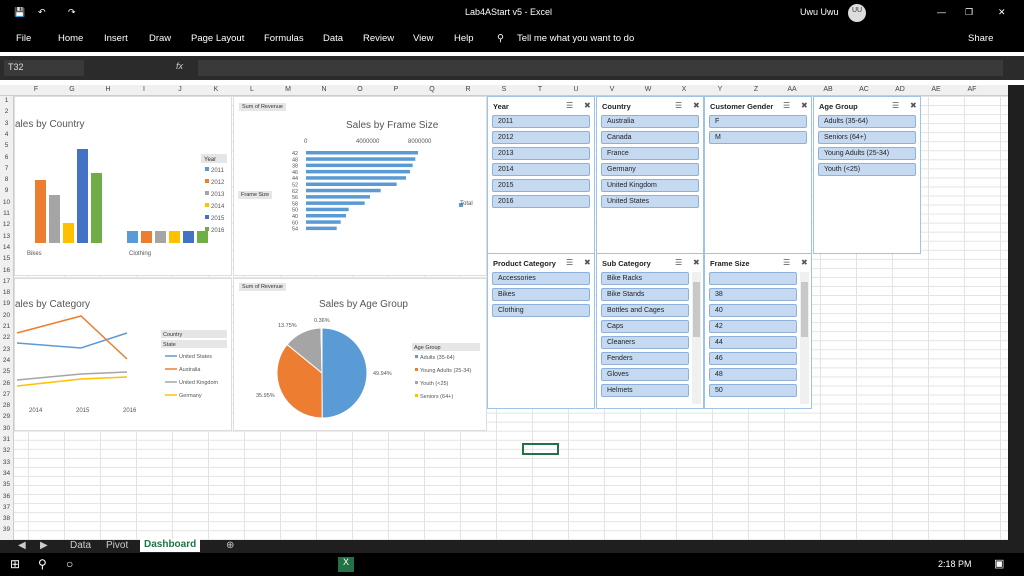  What do you see at coordinates (70, 564) in the screenshot?
I see `task-view-icon: ○` at bounding box center [70, 564].